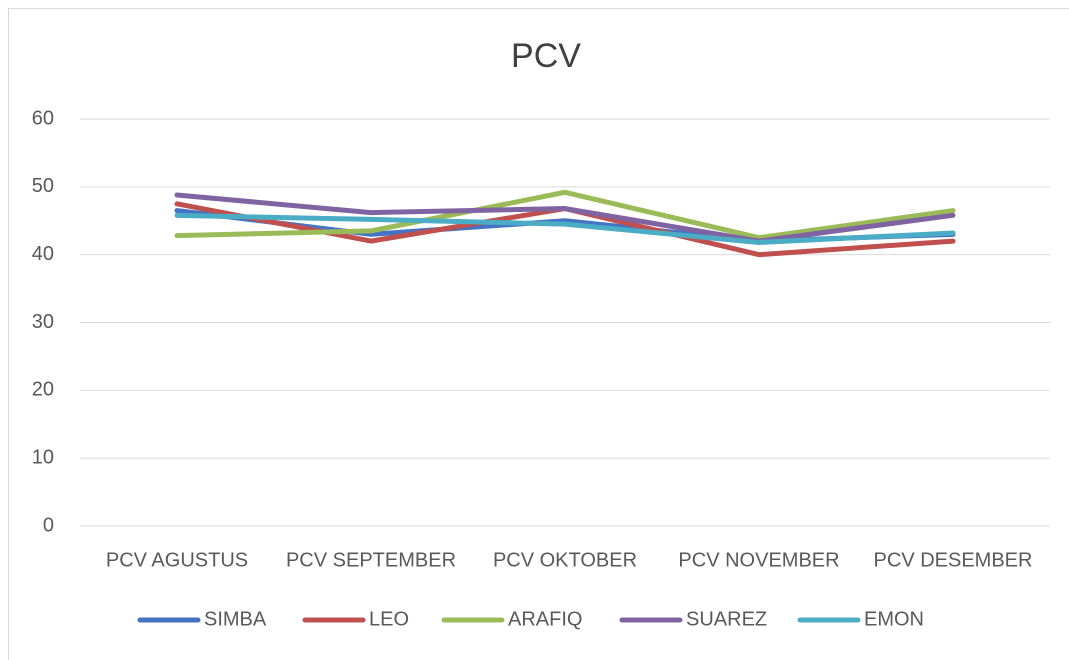 This screenshot has height=660, width=1069. I want to click on y-tick-label: 30, so click(43, 322).